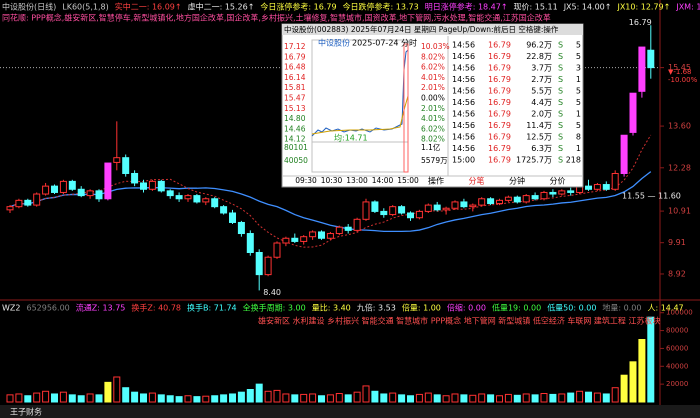  Describe the element at coordinates (651, 196) in the screenshot. I see `range-label: 11.55 — 11.60` at that location.